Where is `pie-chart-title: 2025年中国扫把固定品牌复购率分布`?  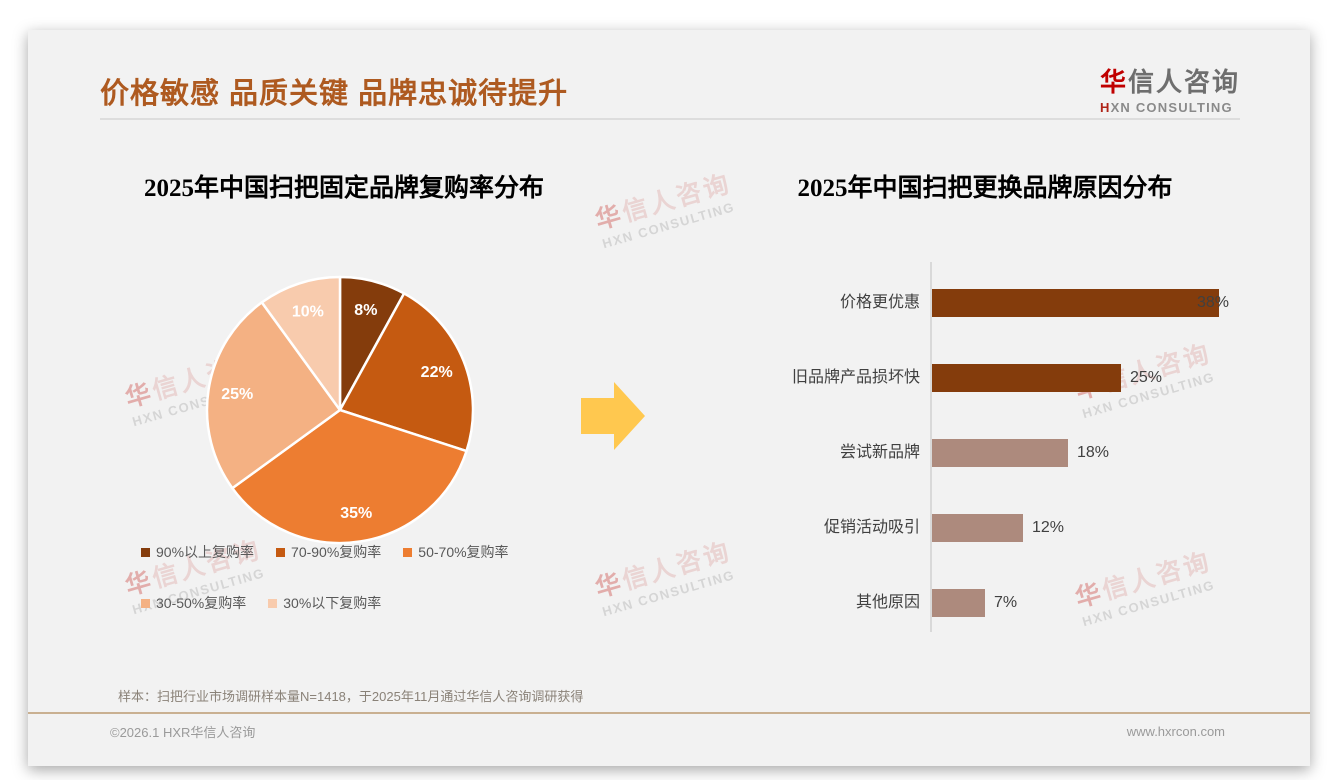 pie-chart-title: 2025年中国扫把固定品牌复购率分布 is located at coordinates (343, 188).